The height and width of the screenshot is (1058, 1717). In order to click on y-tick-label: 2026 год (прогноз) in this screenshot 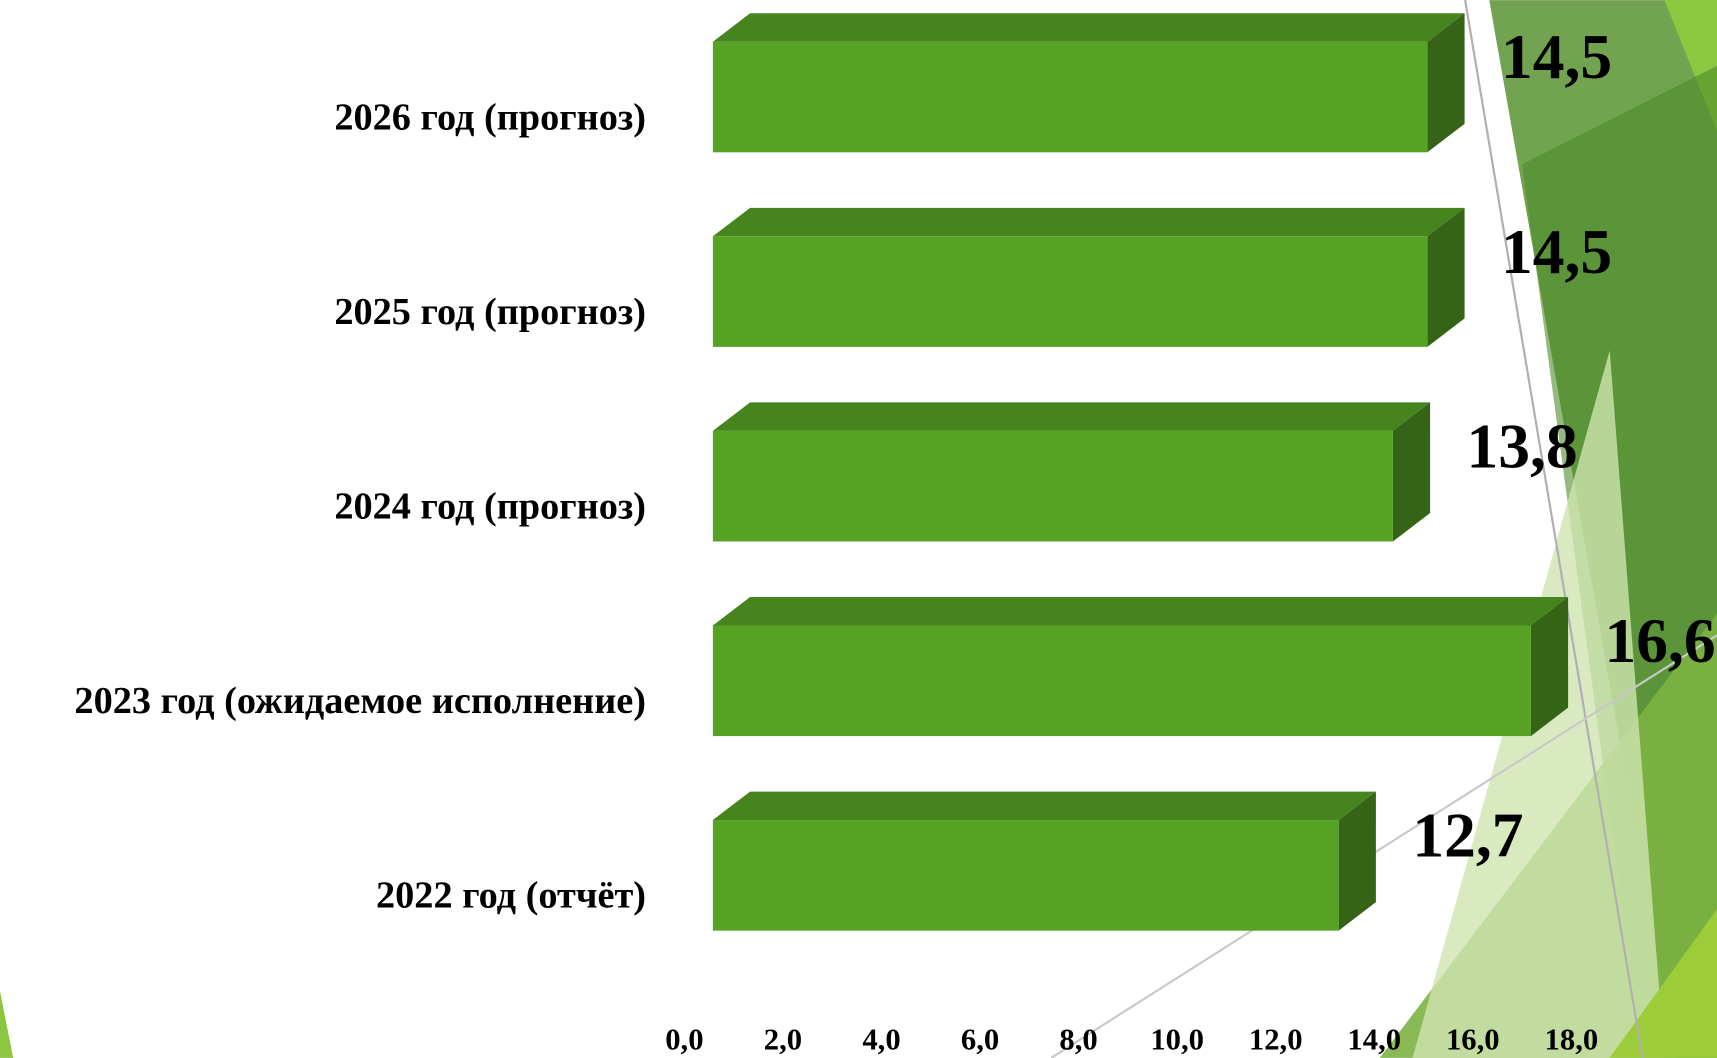, I will do `click(490, 117)`.